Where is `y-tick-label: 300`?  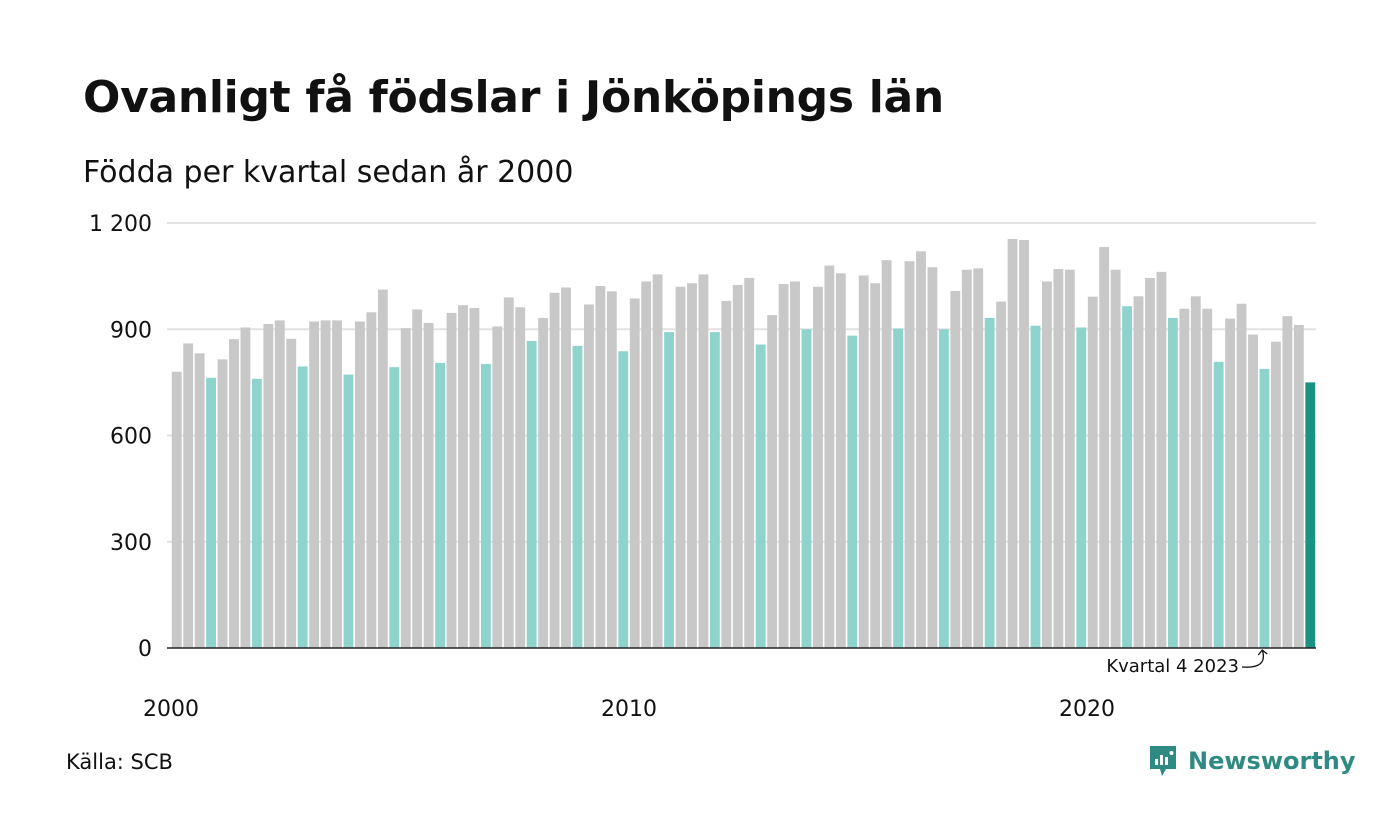 y-tick-label: 300 is located at coordinates (131, 543).